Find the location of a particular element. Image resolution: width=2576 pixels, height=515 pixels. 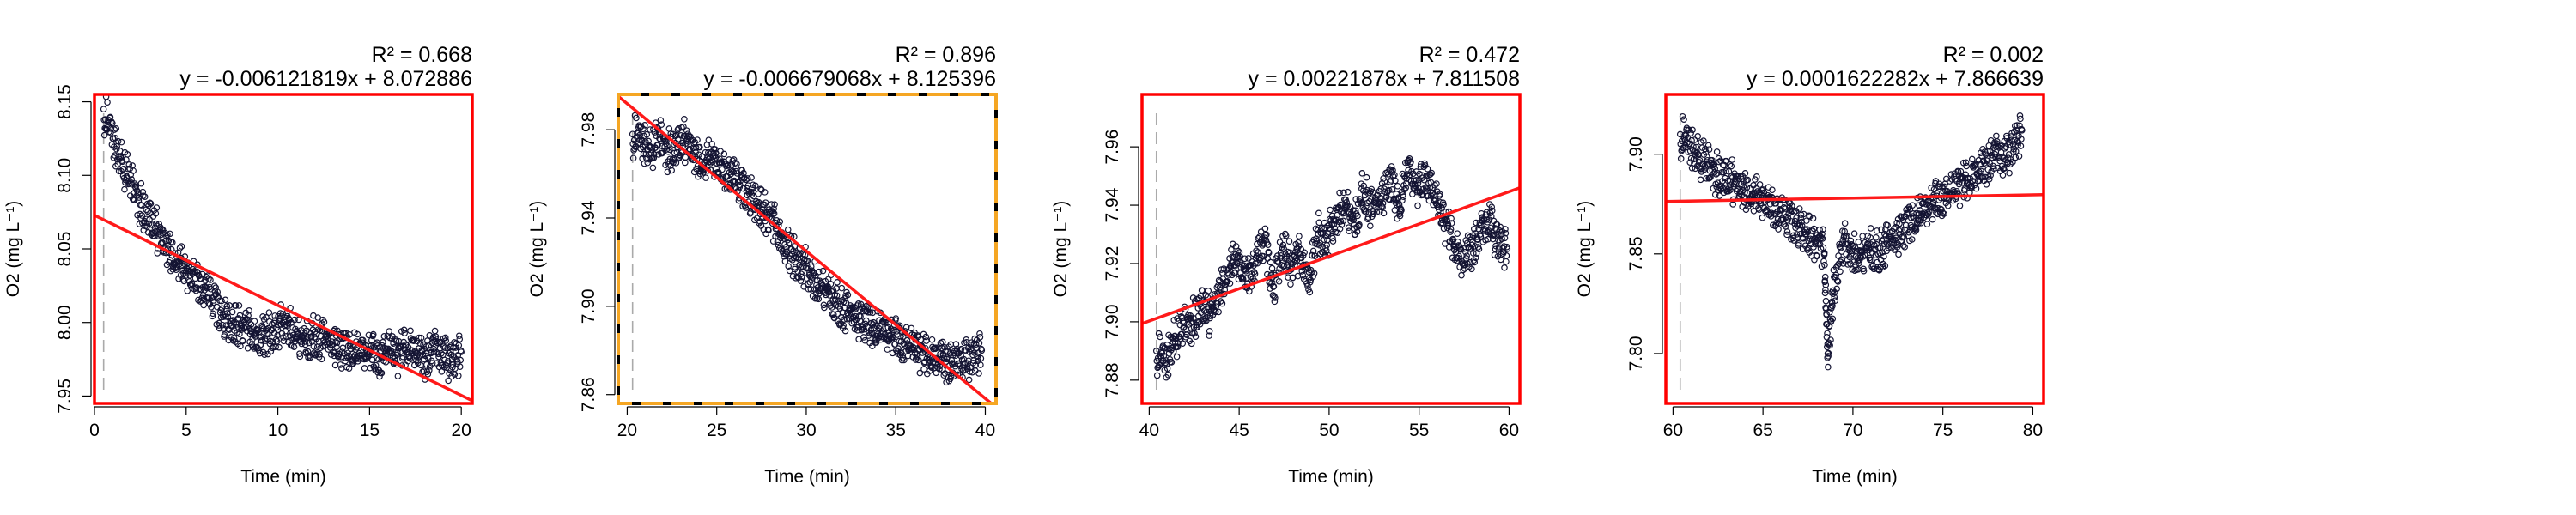

y-axis-title: O2 (mg L⁻¹) is located at coordinates (1061, 249).